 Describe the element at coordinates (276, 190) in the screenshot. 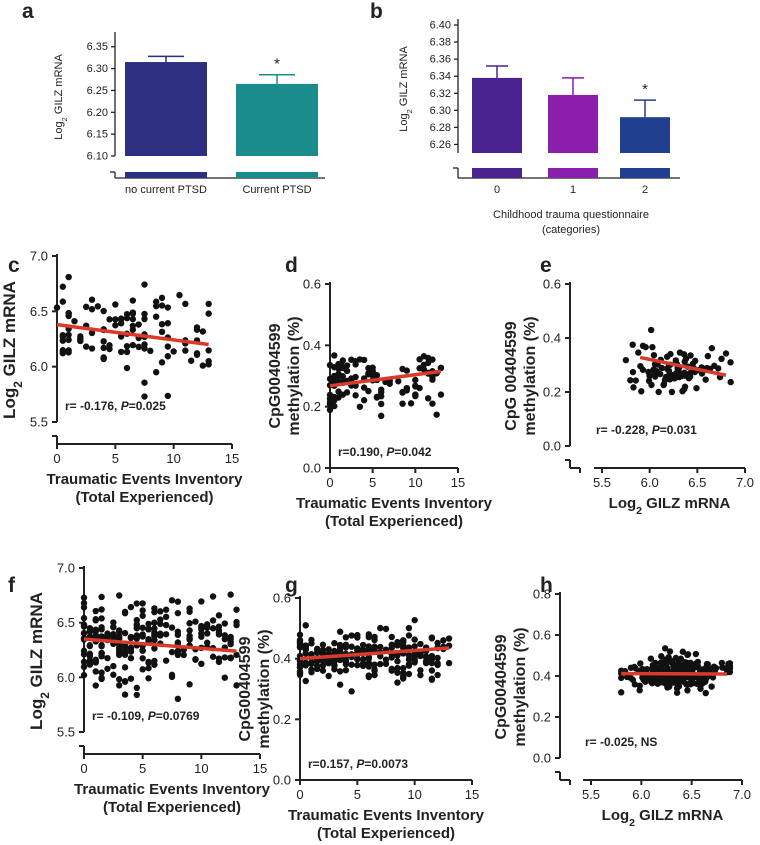

I see `x-tick-label-a: Current PTSD` at that location.